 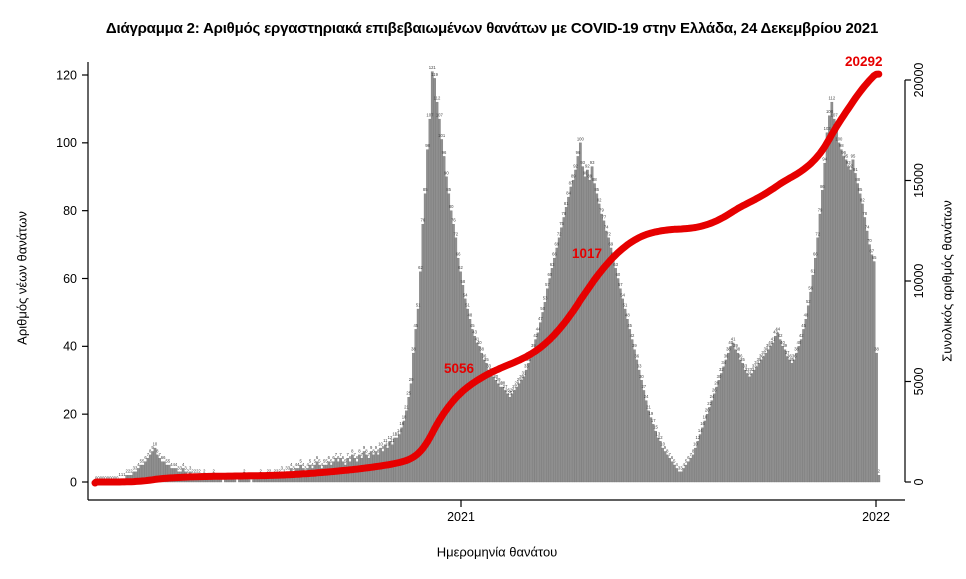 I want to click on bar-label: 45, so click(x=629, y=325).